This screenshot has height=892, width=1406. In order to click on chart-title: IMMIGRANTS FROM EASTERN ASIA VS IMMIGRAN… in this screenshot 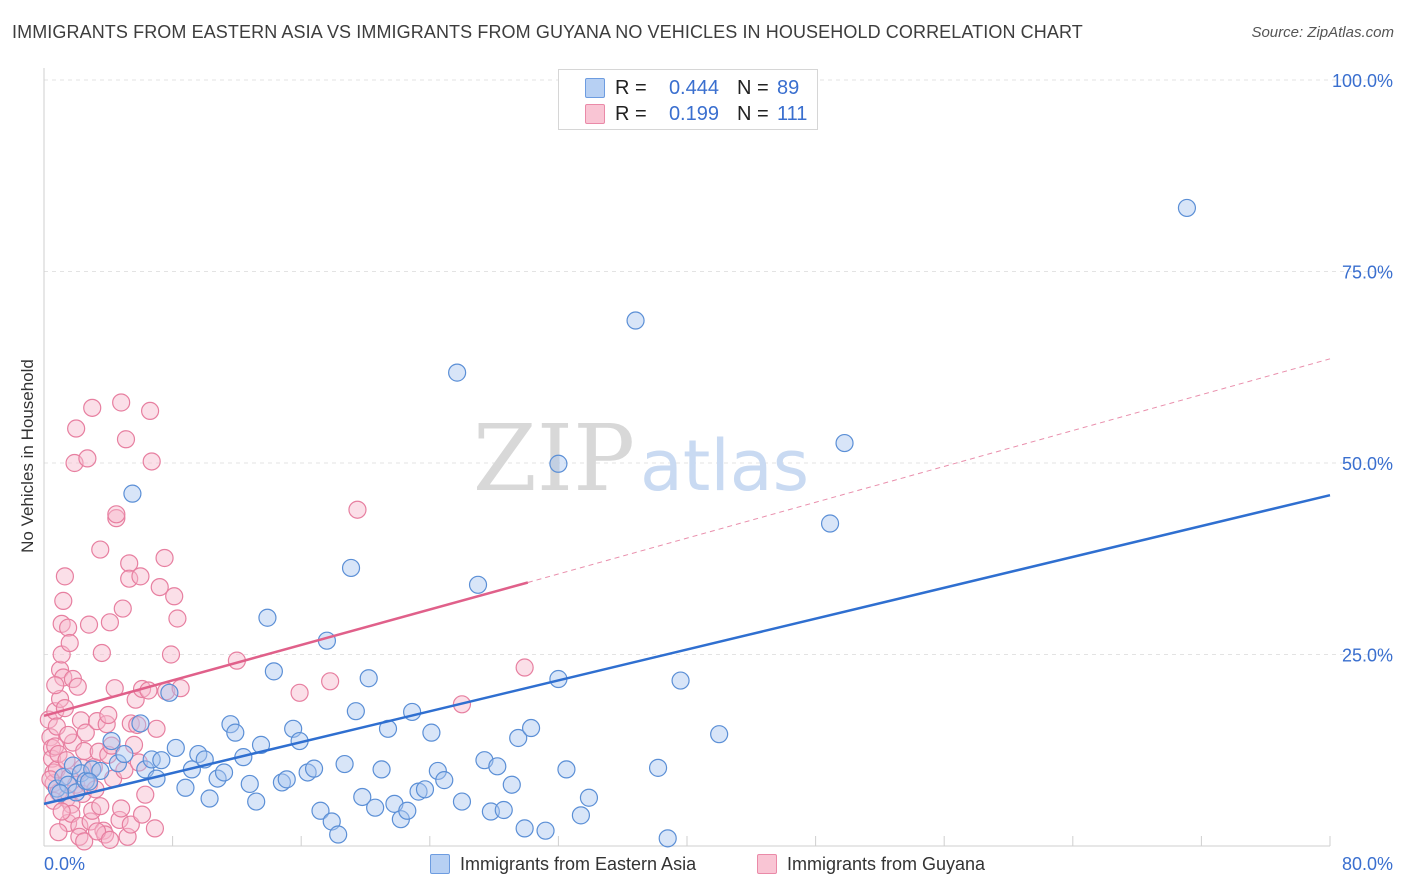, I will do `click(547, 32)`.